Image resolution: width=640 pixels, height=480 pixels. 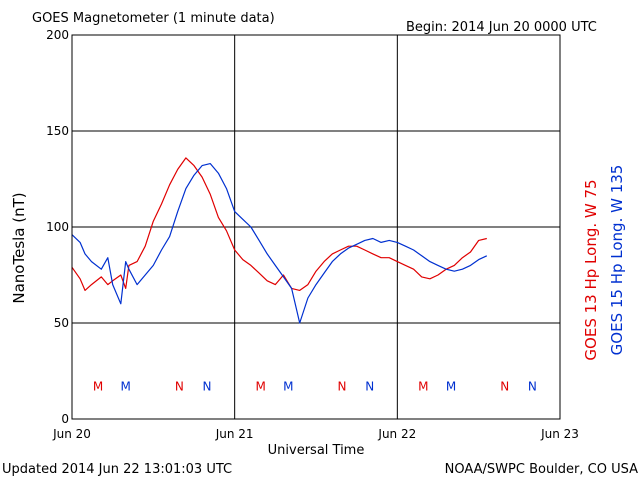 I want to click on credit-label: NOAA/SWPC Boulder, CO USA, so click(x=541, y=469).